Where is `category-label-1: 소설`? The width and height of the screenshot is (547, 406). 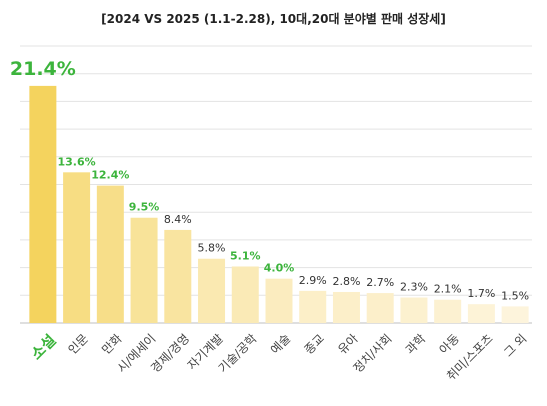 category-label-1: 소설 is located at coordinates (43, 347).